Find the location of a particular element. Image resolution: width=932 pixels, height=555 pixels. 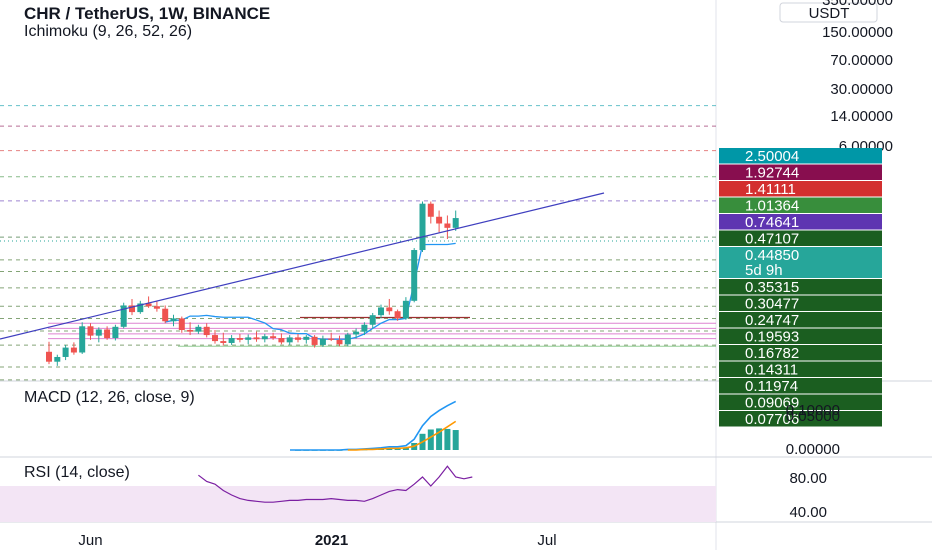

symbol-title: CHR / TetherUS, 1W, BINANCE is located at coordinates (147, 13).